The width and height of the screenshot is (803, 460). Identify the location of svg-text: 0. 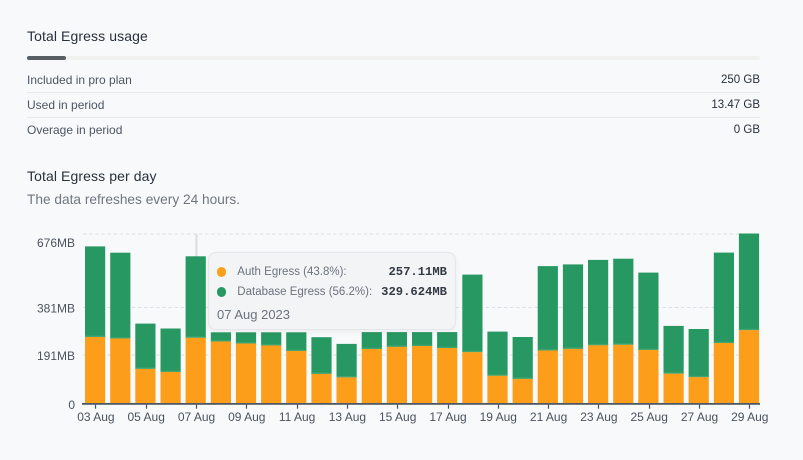
(71, 405).